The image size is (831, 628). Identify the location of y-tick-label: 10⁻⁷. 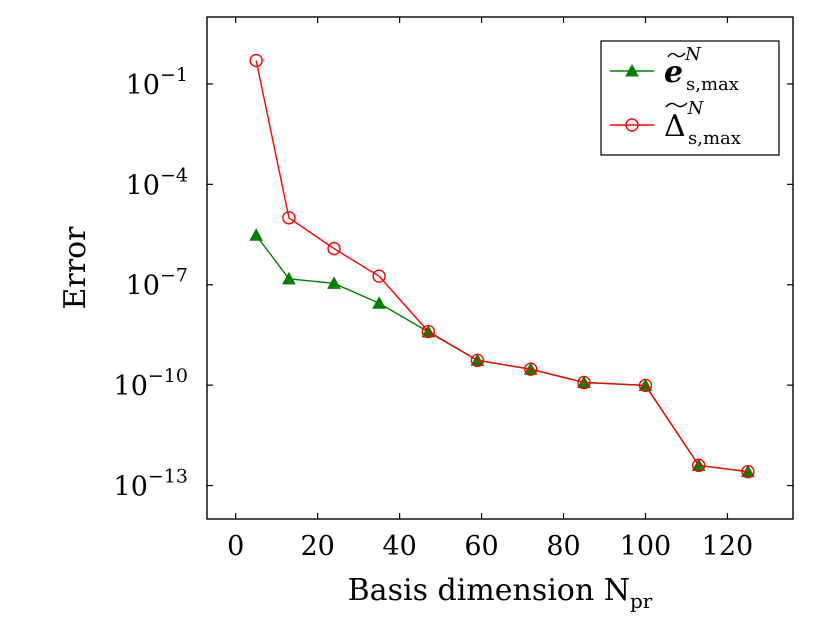
(157, 283).